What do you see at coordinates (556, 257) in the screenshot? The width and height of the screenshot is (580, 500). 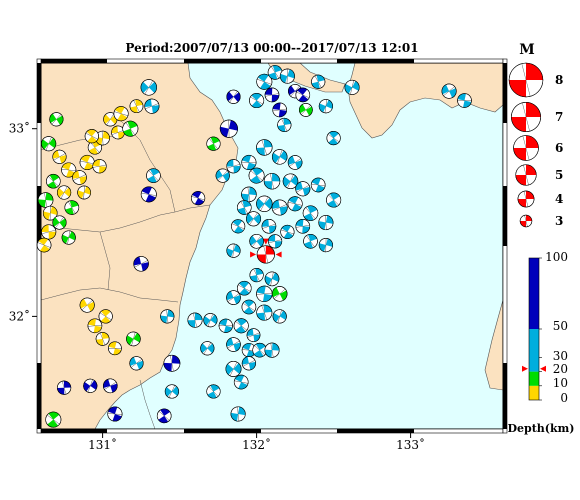 I see `depth-tick-label: 100` at bounding box center [556, 257].